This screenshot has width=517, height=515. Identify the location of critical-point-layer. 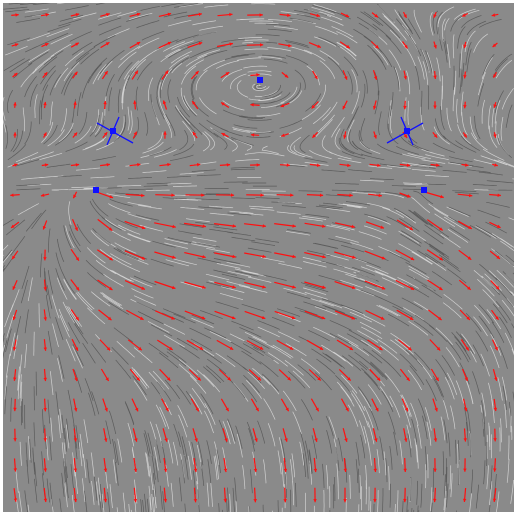
(260, 135).